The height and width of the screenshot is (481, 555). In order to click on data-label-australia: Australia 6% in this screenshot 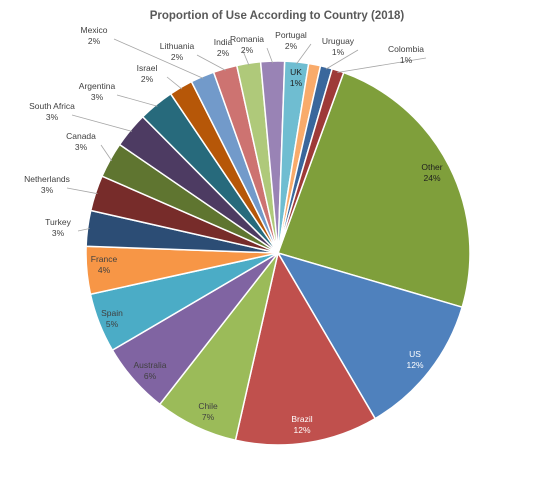, I will do `click(149, 370)`.